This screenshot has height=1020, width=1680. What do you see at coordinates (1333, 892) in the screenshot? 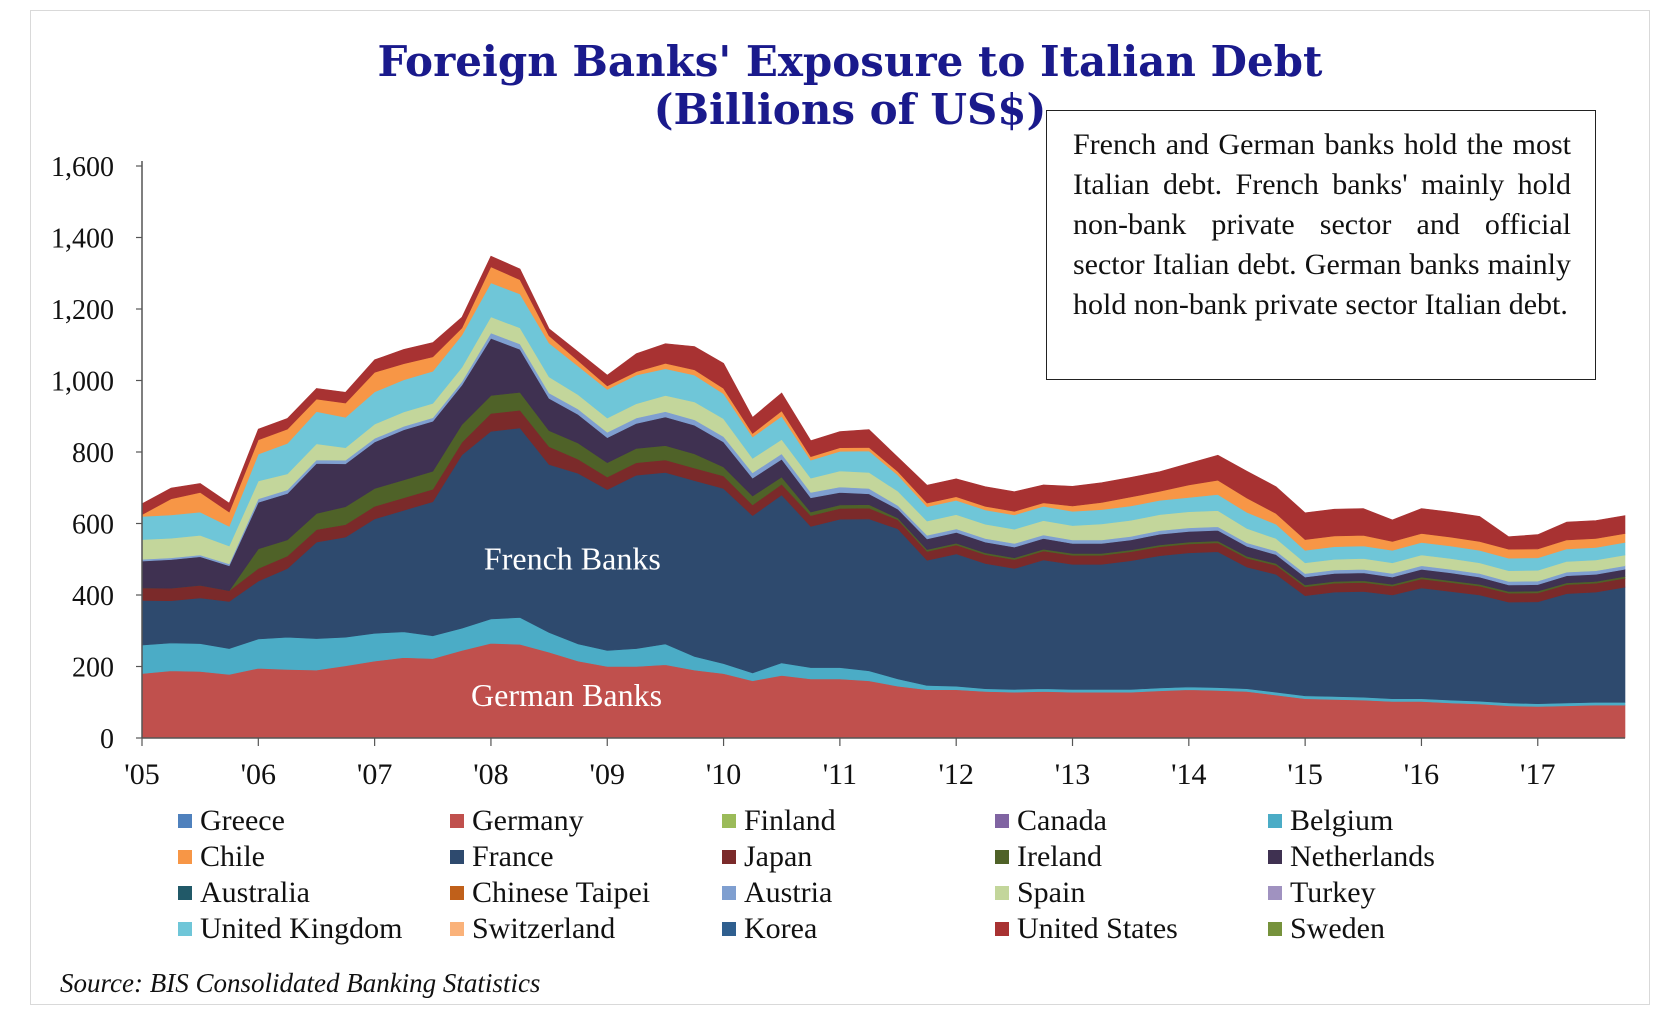
I see `legend-label: Turkey` at bounding box center [1333, 892].